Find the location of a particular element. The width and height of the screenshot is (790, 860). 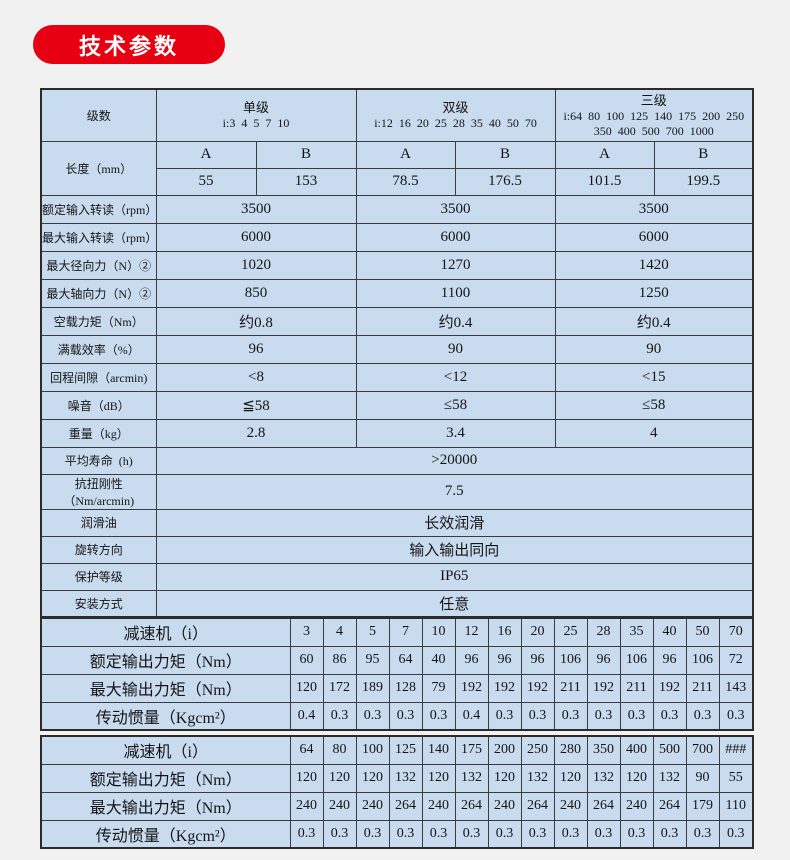

spec-value: 3.4 is located at coordinates (455, 433).